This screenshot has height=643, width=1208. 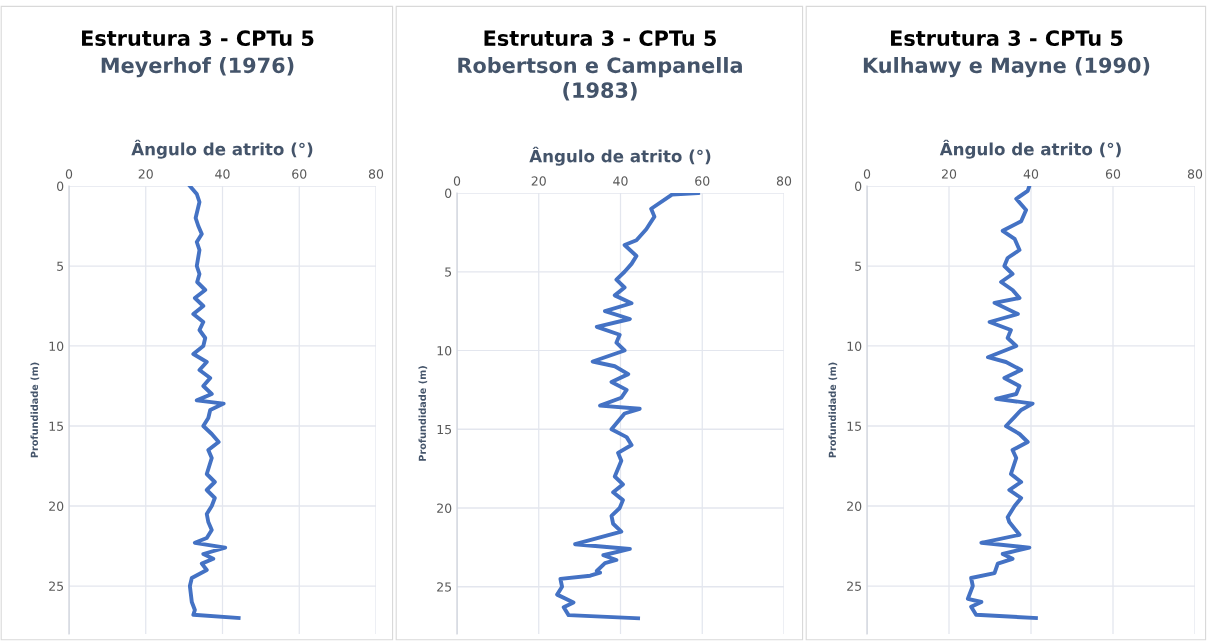 What do you see at coordinates (600, 79) in the screenshot?
I see `chart-subtitle: Robertson e Campanella (1983)` at bounding box center [600, 79].